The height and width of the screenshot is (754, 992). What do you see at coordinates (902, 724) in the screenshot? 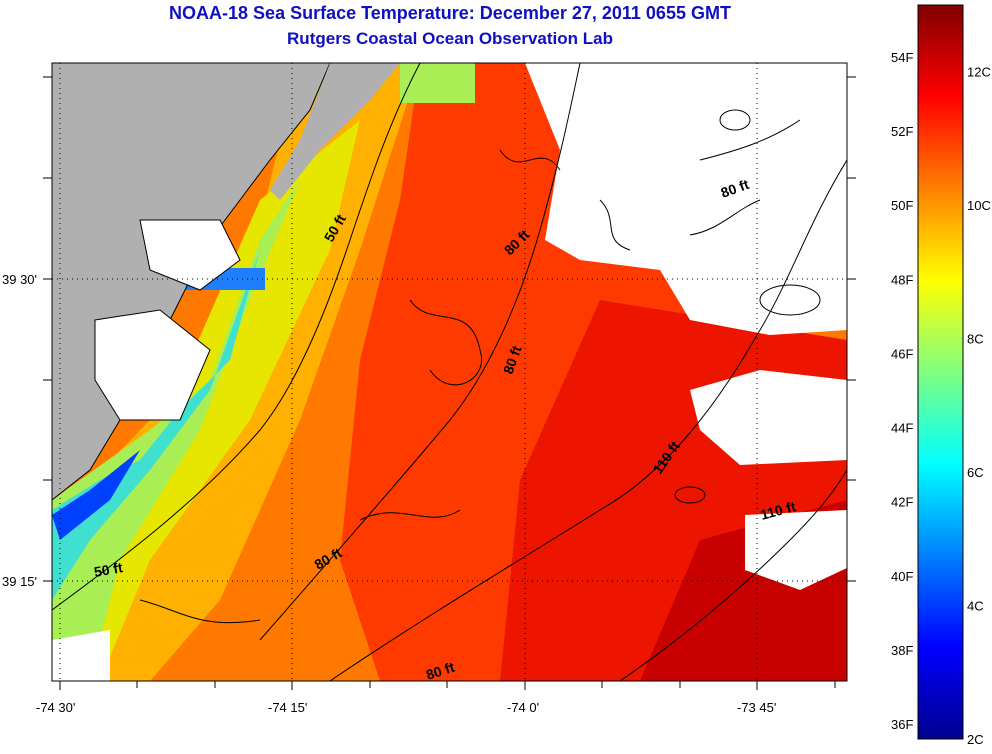
I see `colorbar-f-label: 36F` at bounding box center [902, 724].